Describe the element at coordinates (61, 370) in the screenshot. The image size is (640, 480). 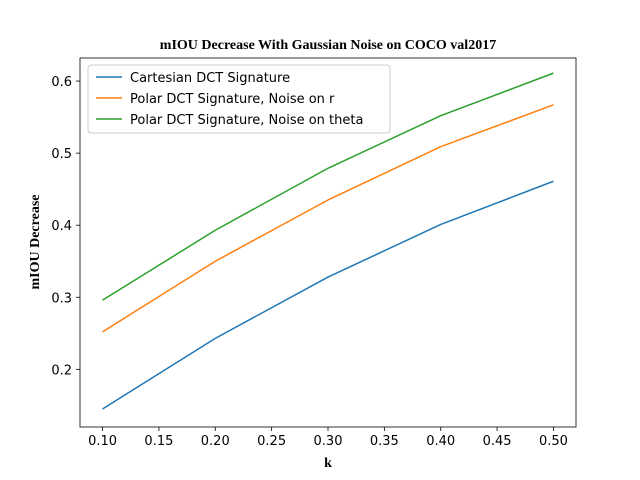
I see `y-tick-label: 0.2` at that location.